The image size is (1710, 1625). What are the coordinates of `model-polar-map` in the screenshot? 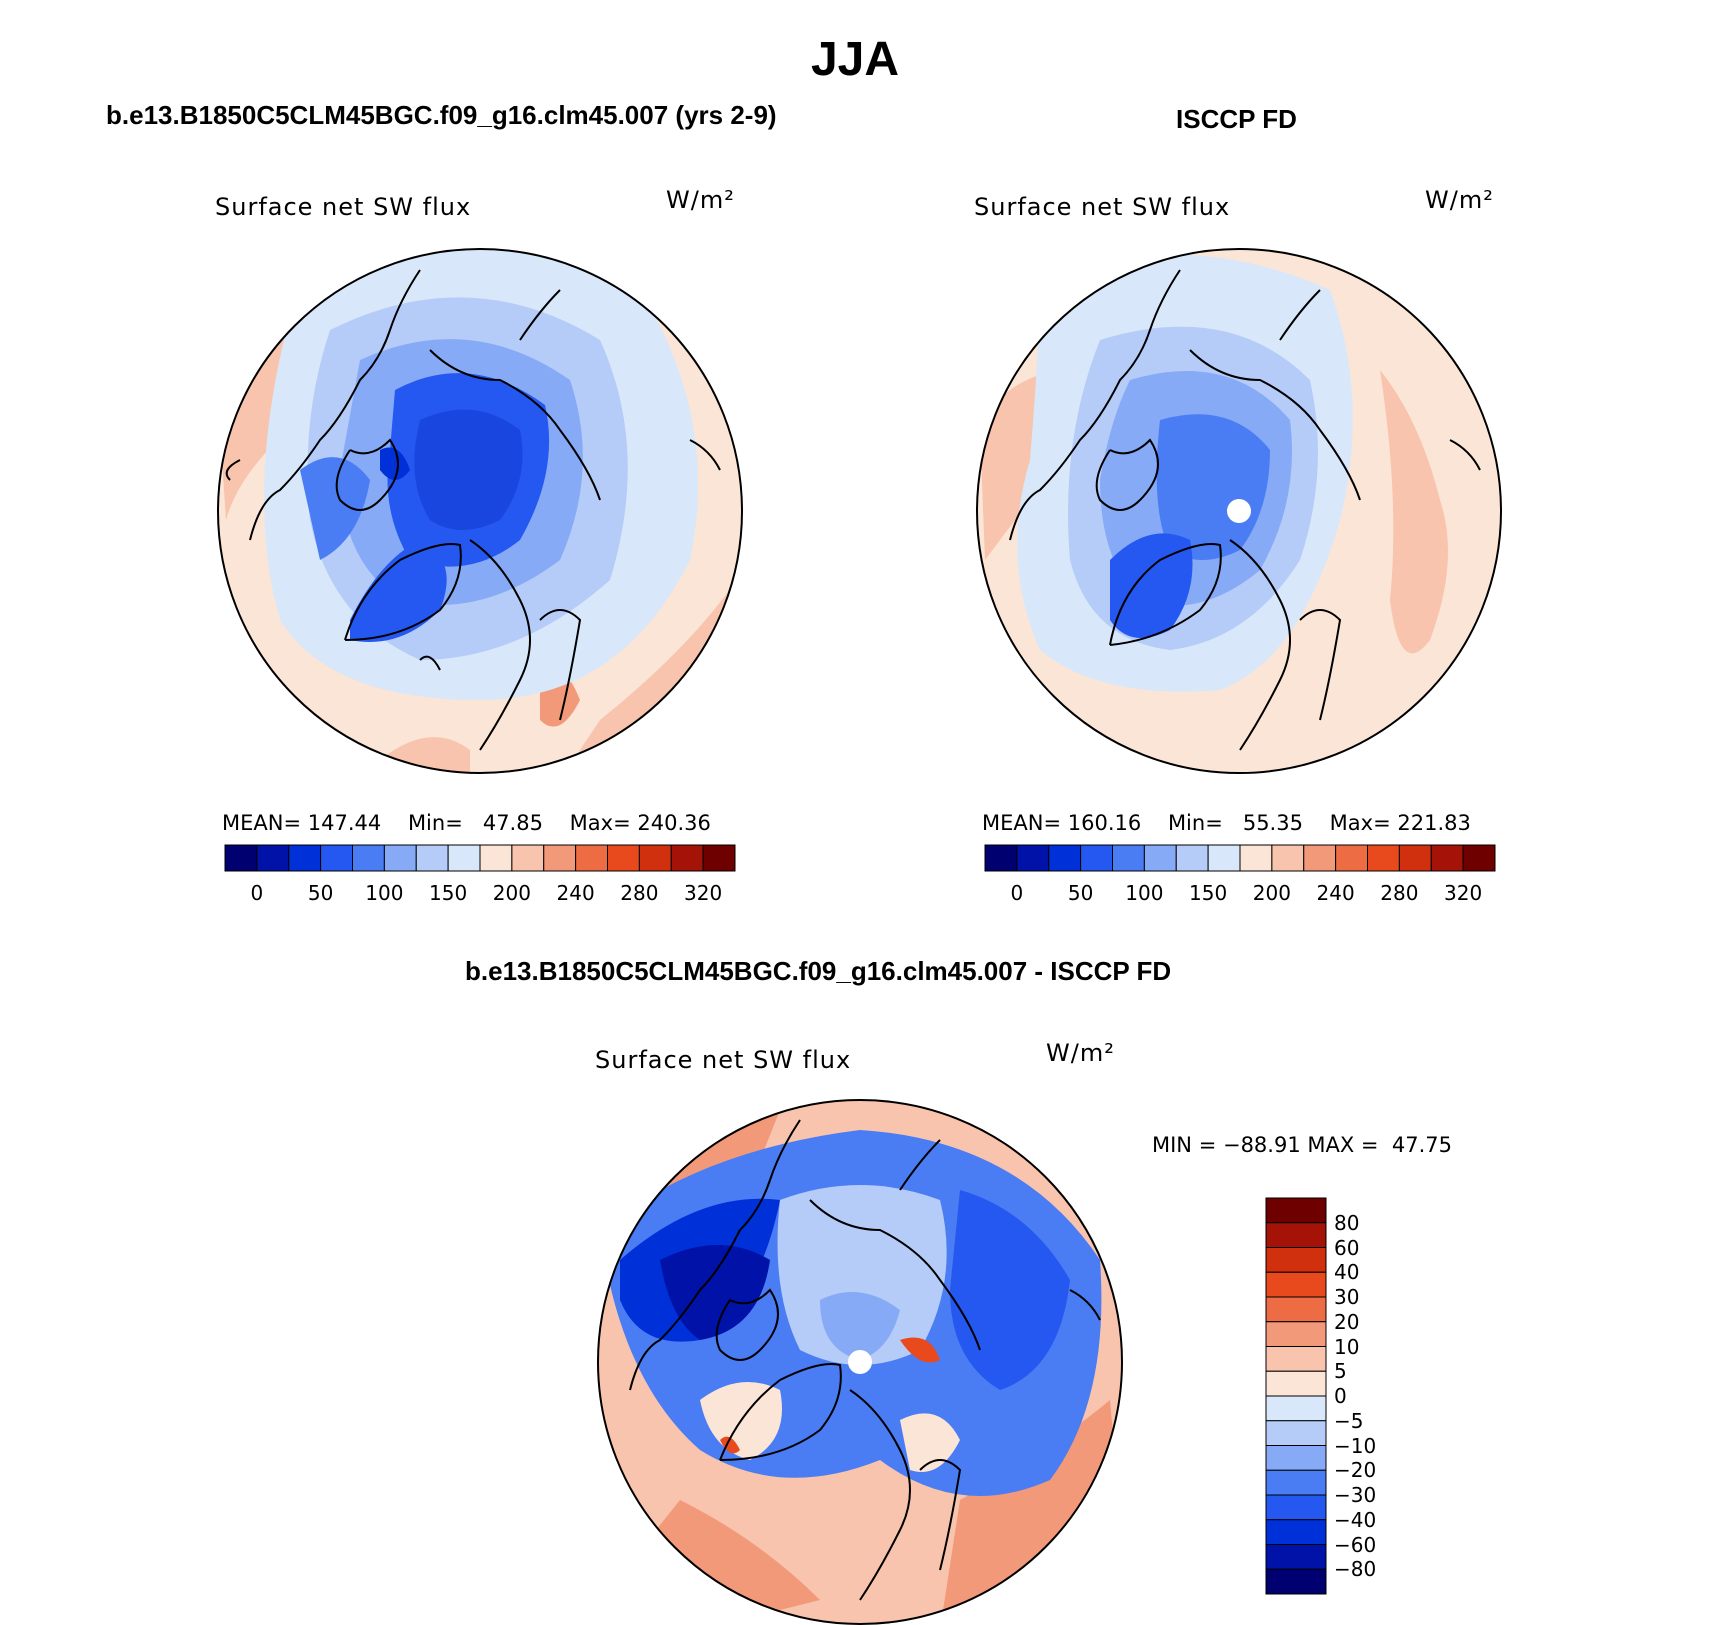 It's located at (480, 511).